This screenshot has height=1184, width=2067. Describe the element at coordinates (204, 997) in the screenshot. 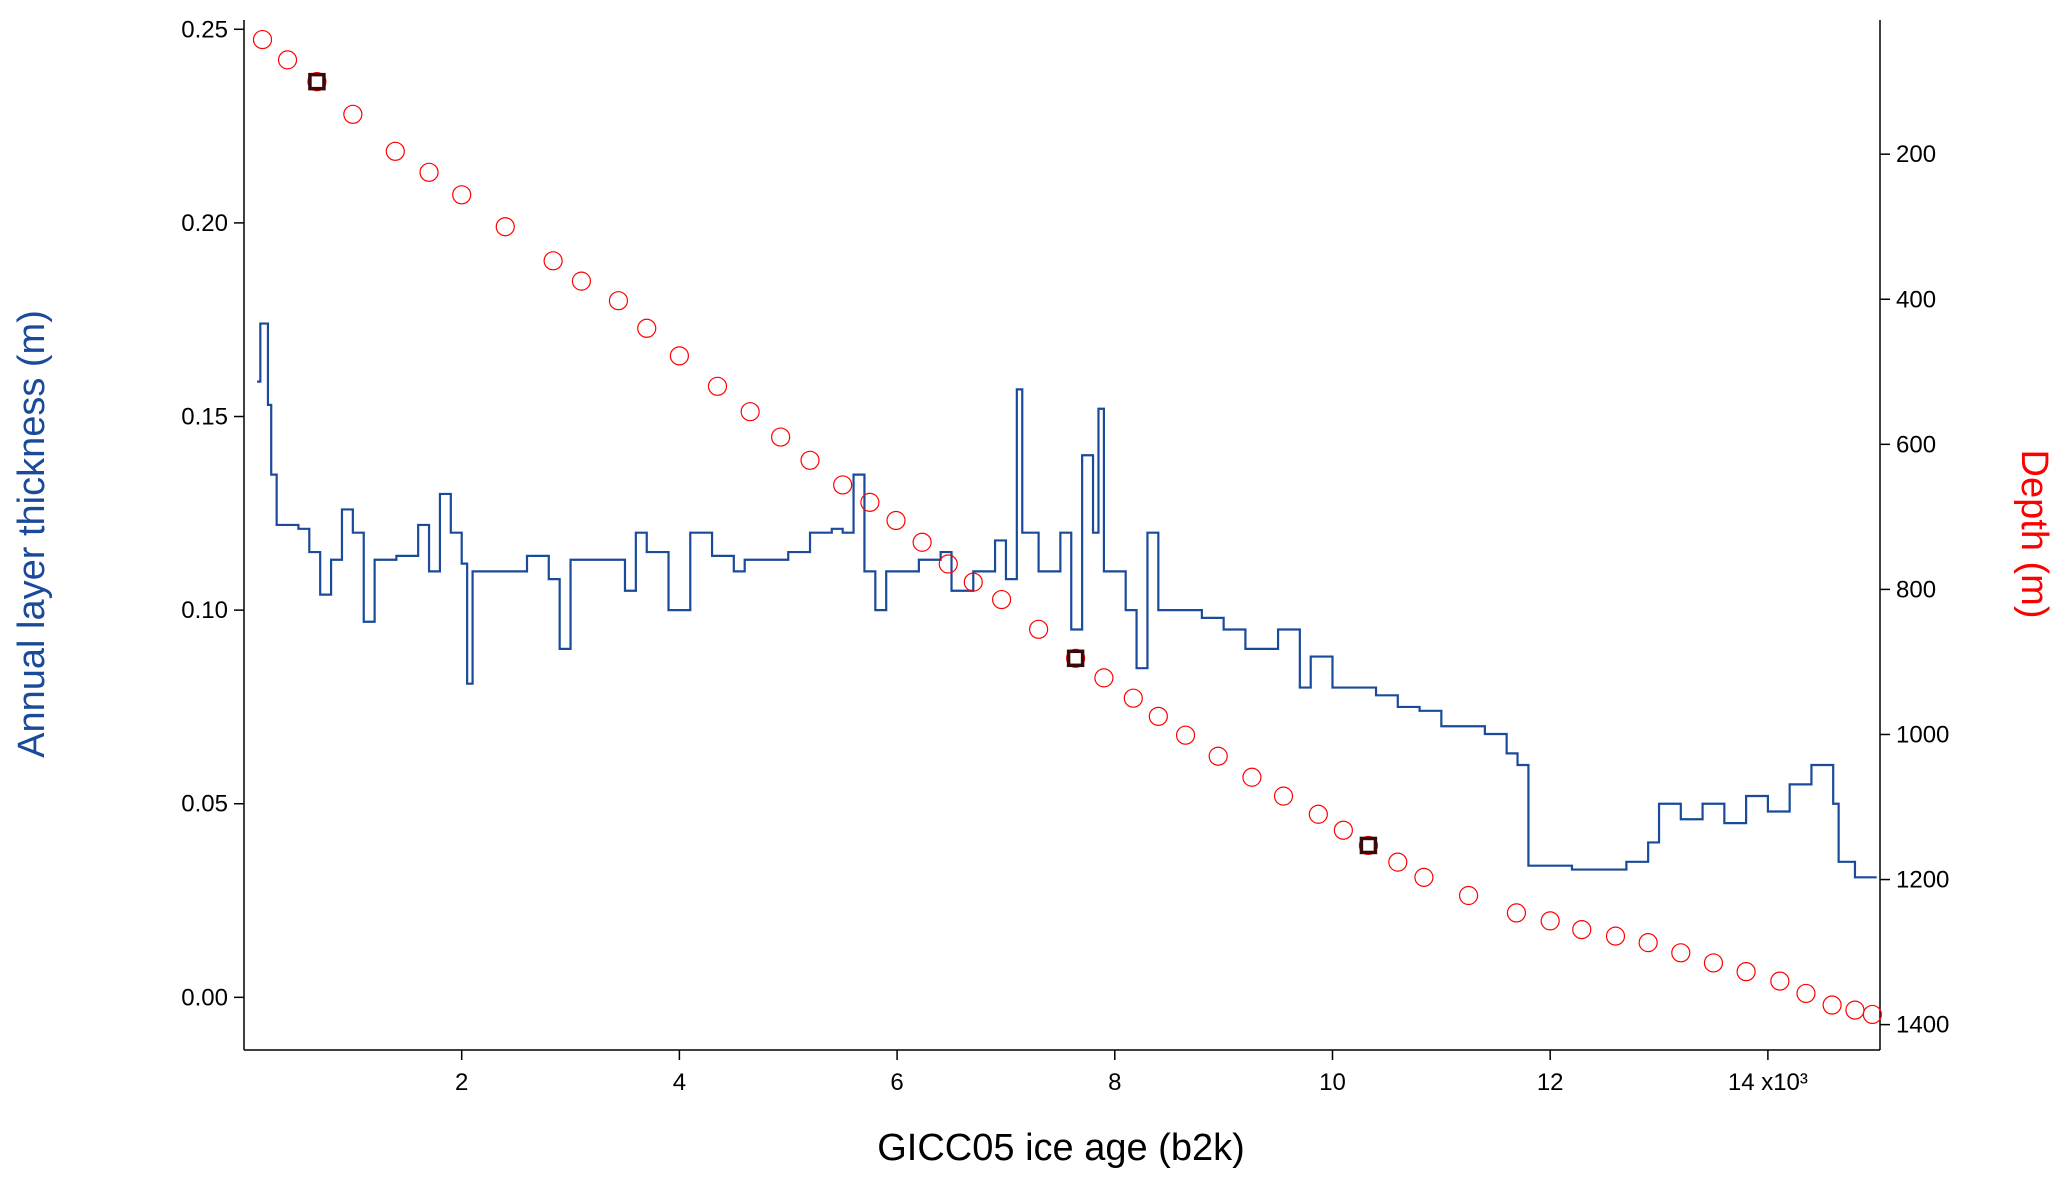

I see `y-tick-label: 0.00` at that location.